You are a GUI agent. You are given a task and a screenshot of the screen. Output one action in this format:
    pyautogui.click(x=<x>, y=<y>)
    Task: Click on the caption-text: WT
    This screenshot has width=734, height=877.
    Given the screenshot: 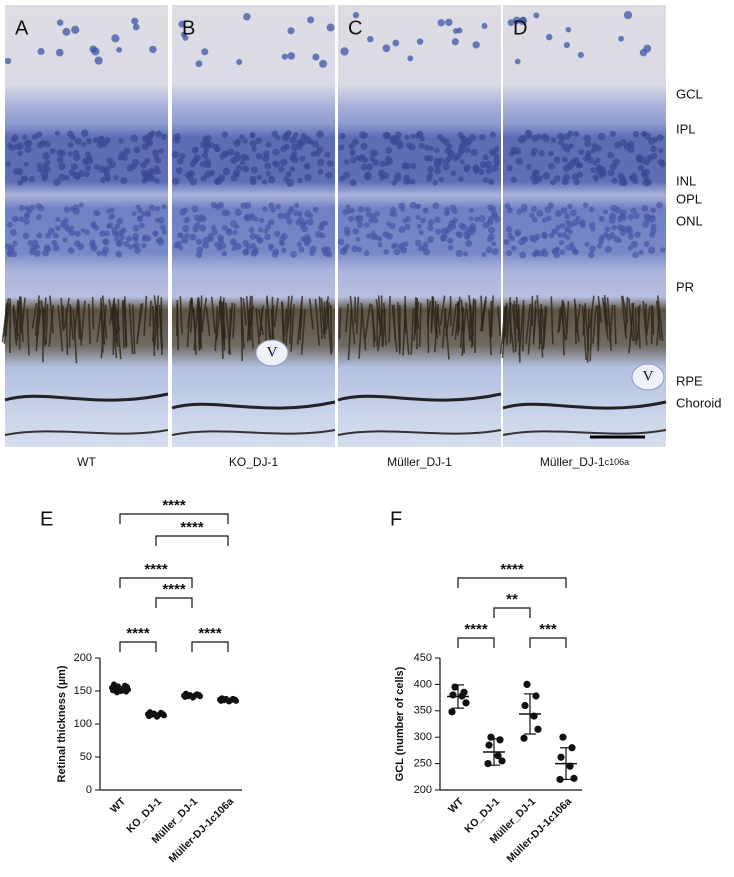 What is the action you would take?
    pyautogui.click(x=86, y=462)
    